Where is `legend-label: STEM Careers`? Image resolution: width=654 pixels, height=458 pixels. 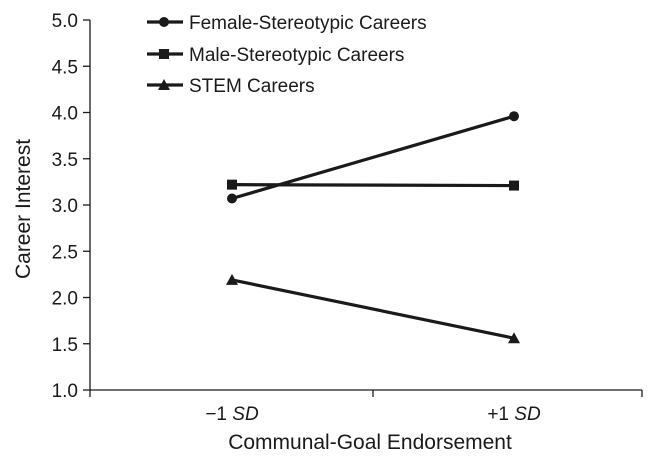
legend-label: STEM Careers is located at coordinates (252, 86).